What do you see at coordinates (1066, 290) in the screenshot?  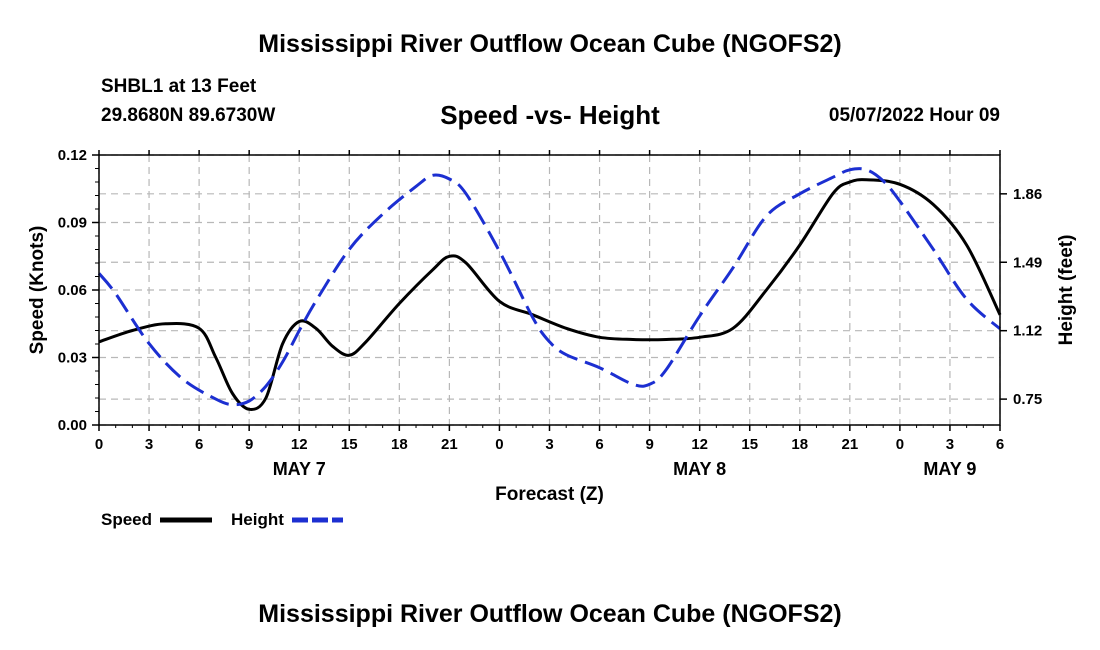 I see `y2-axis-label: Height (feet)` at bounding box center [1066, 290].